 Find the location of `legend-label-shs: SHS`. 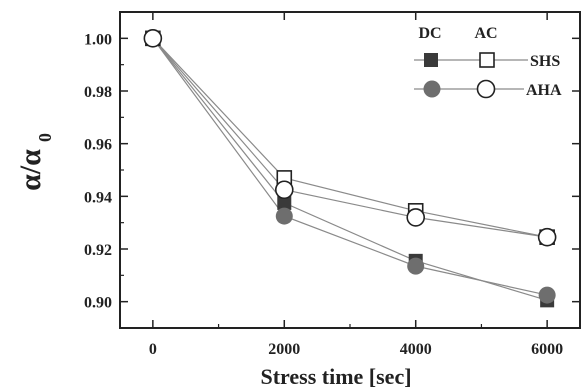

legend-label-shs: SHS is located at coordinates (545, 61).